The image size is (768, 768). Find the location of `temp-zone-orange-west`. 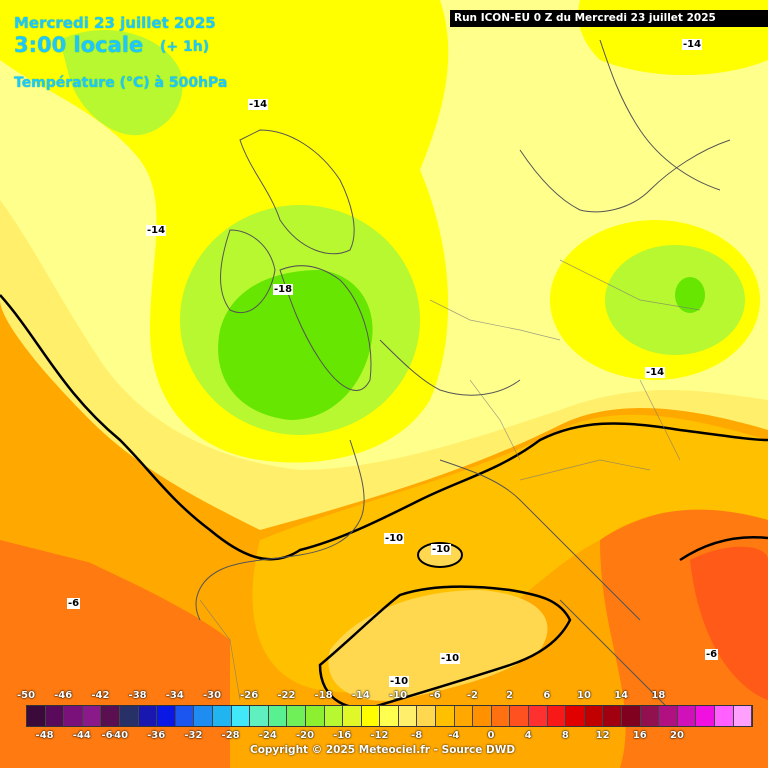

temp-zone-orange-west is located at coordinates (121, 450).